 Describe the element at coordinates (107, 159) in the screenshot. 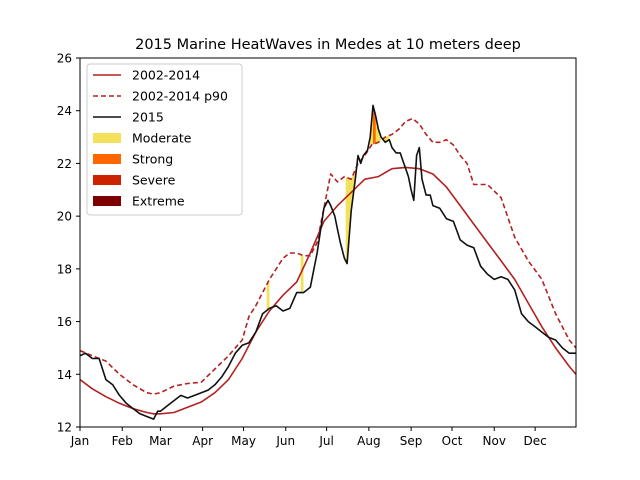

I see `legend-swatch-strong` at that location.